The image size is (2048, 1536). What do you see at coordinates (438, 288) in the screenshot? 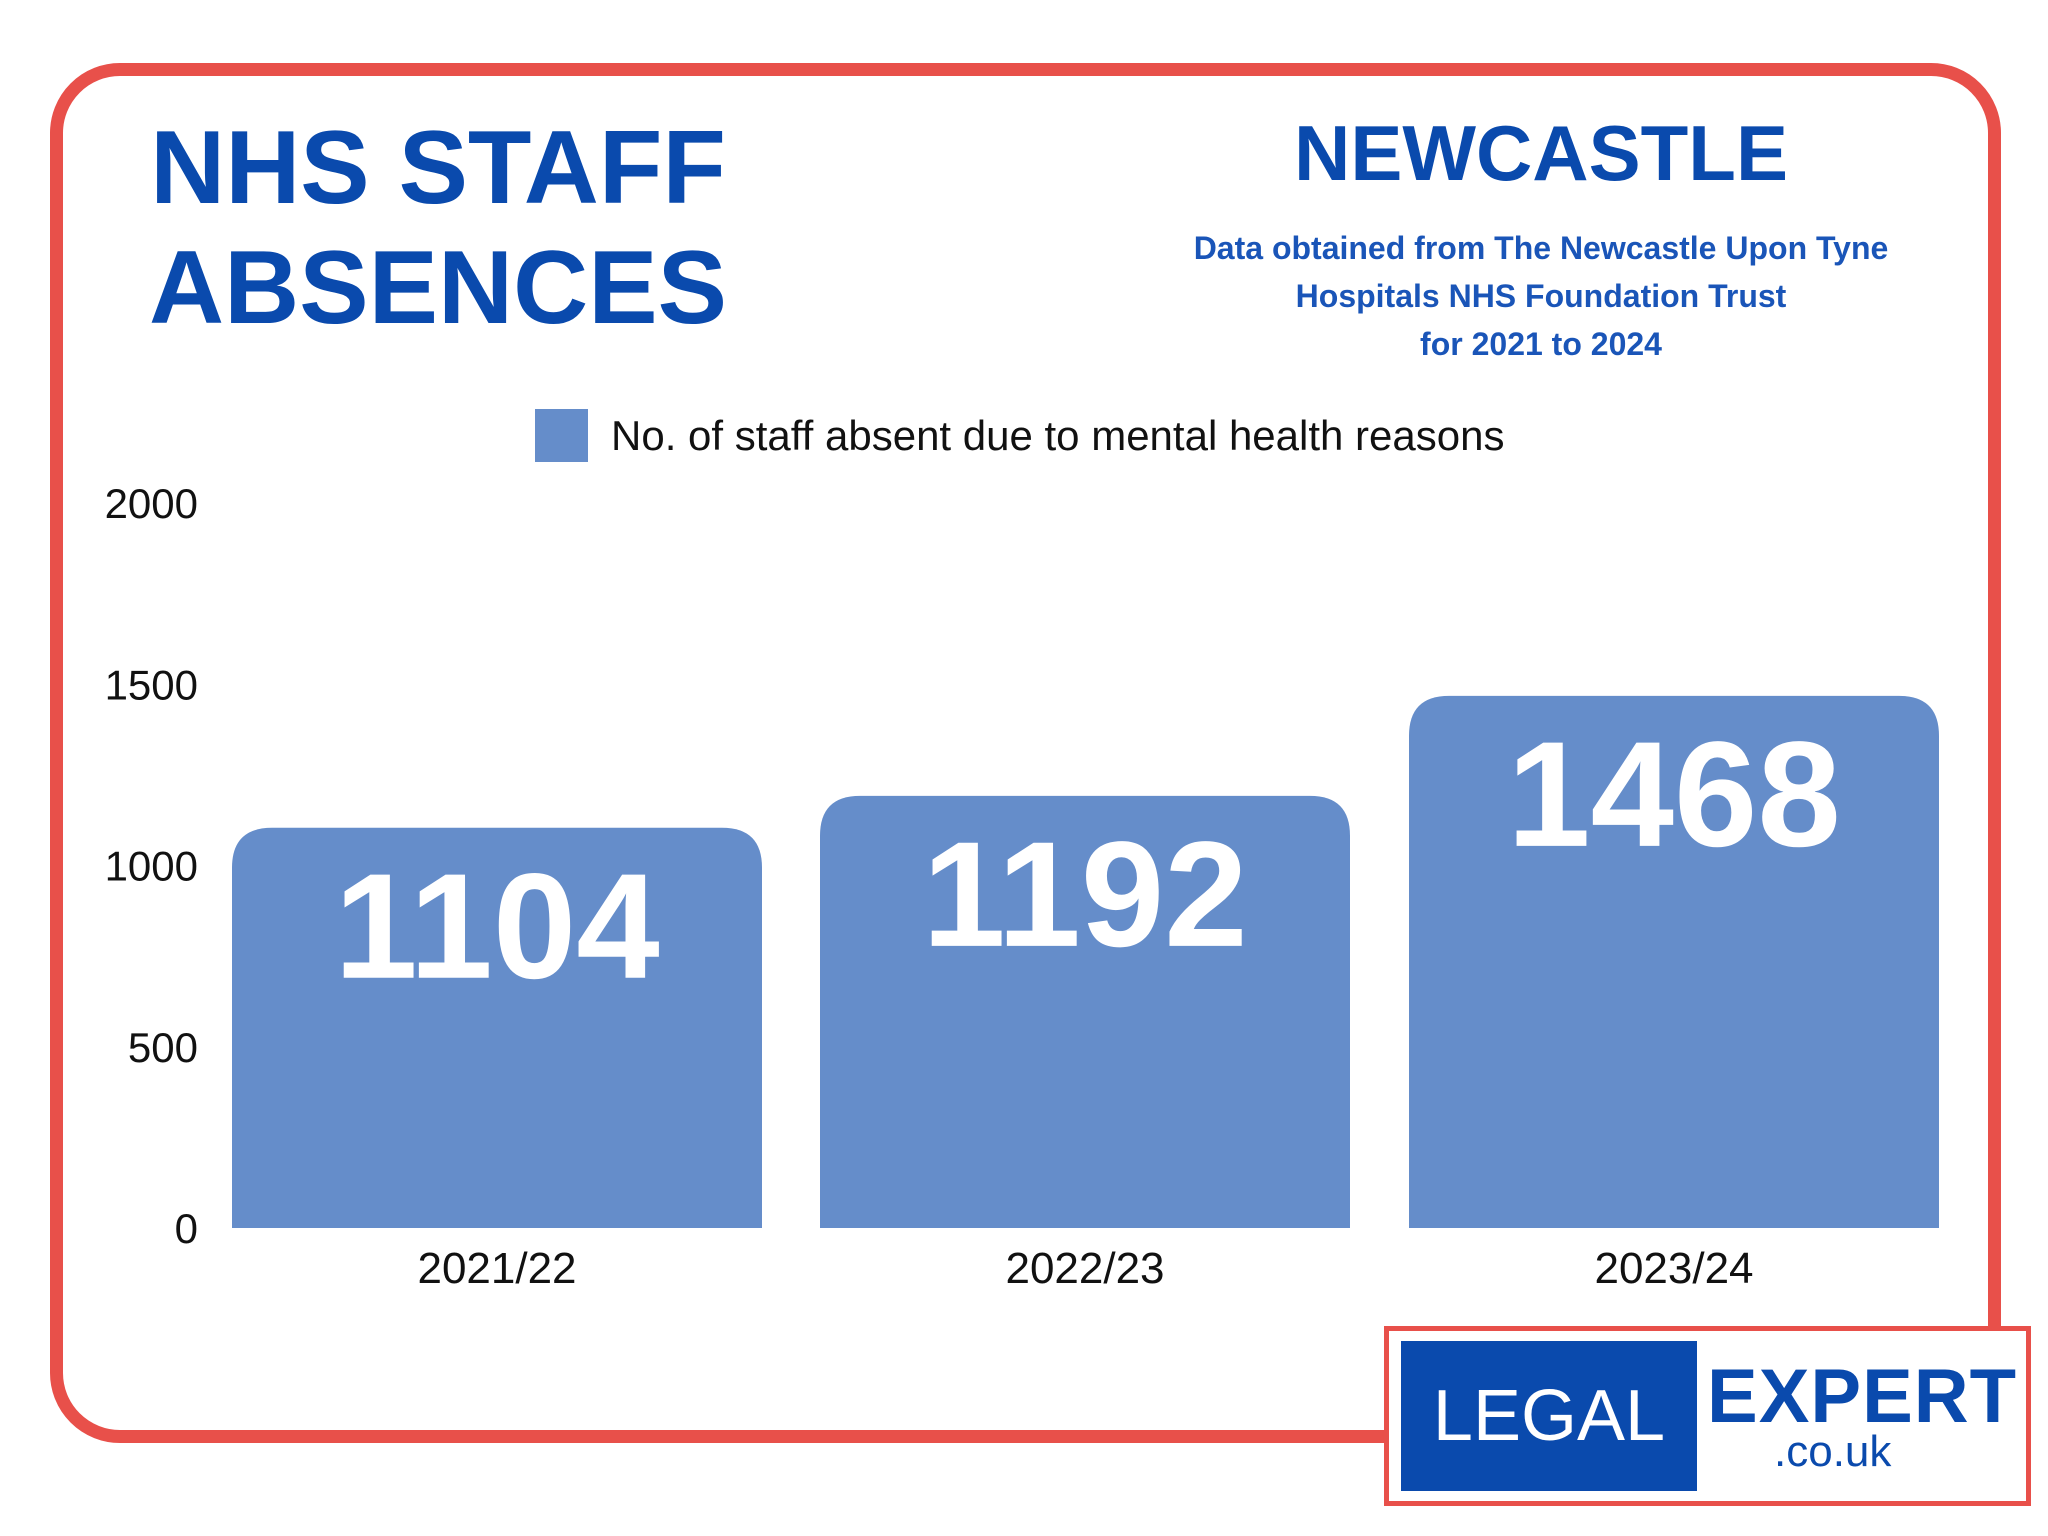
I see `title-line-2: ABSENCES` at bounding box center [438, 288].